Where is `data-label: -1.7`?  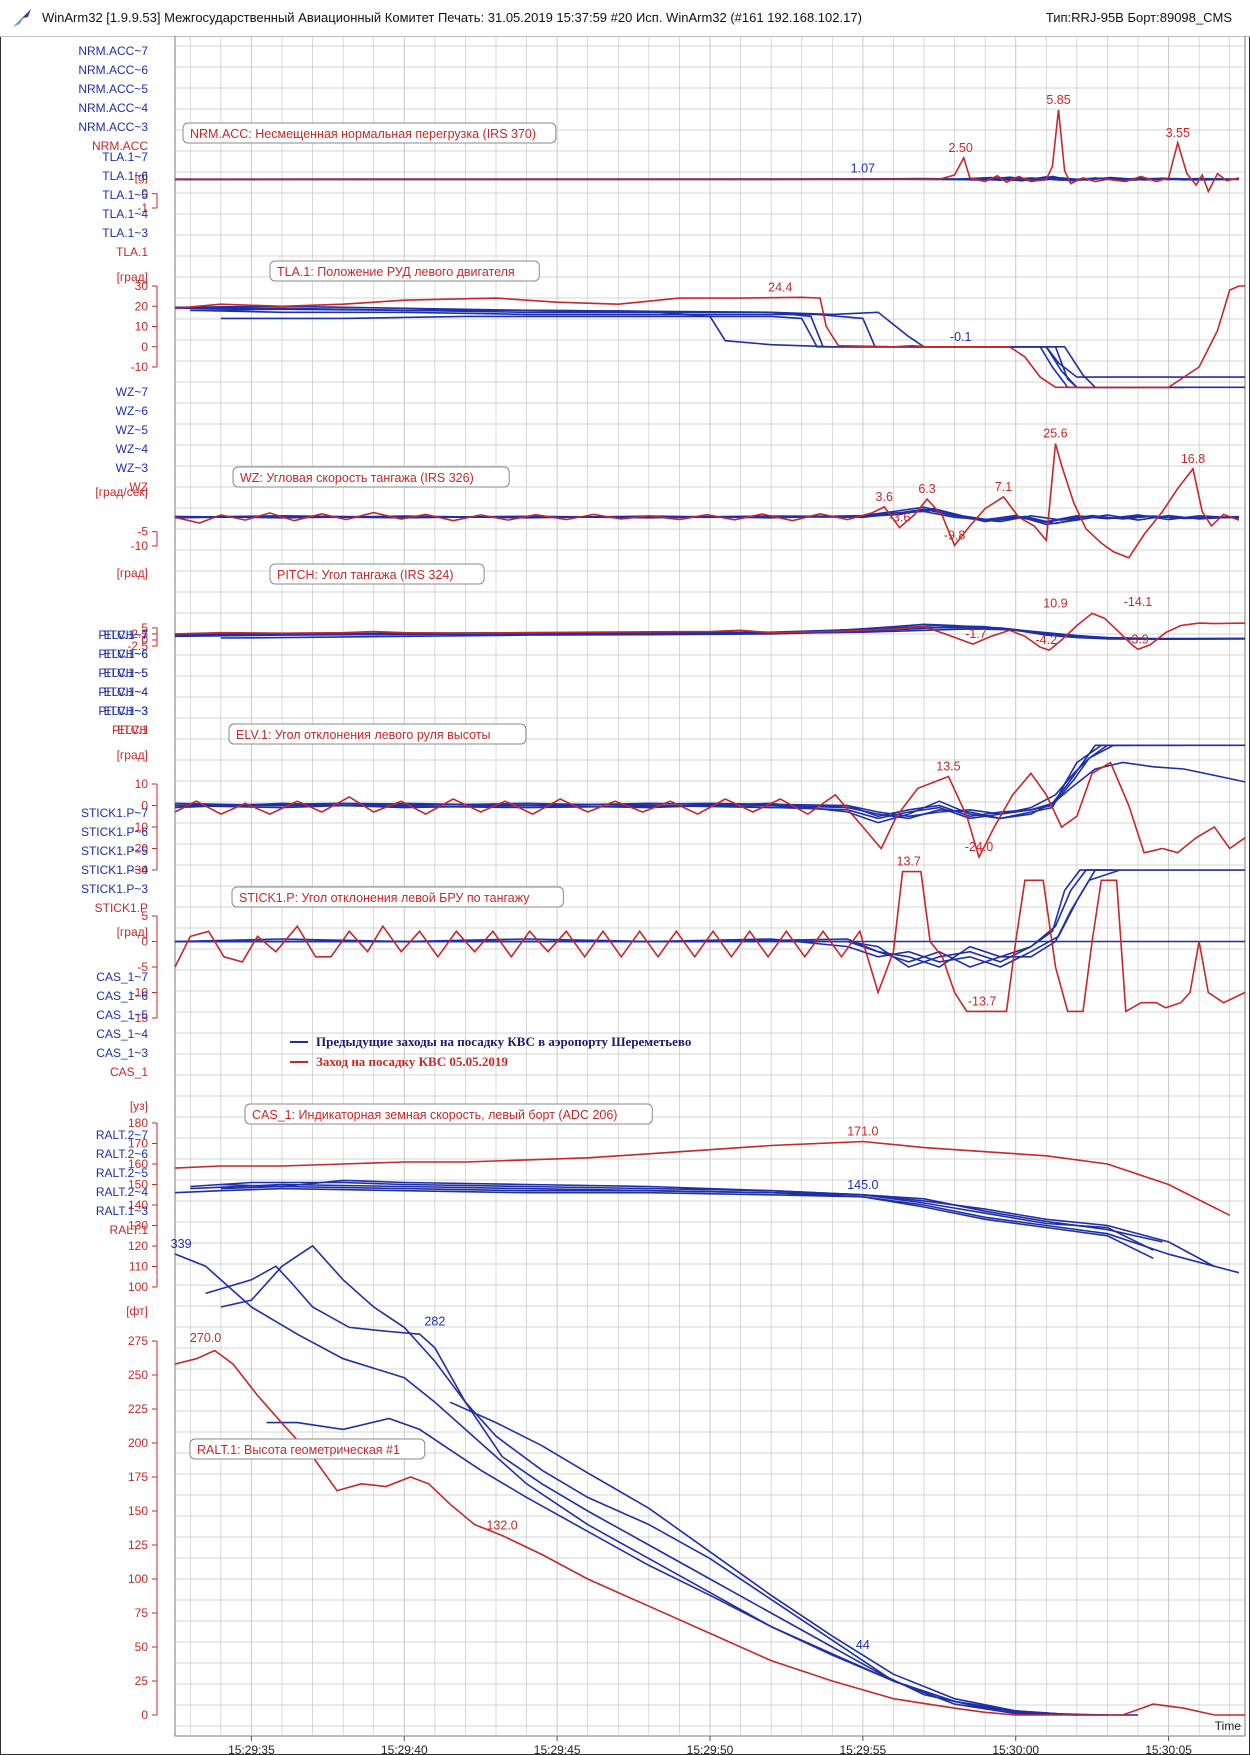 data-label: -1.7 is located at coordinates (976, 634).